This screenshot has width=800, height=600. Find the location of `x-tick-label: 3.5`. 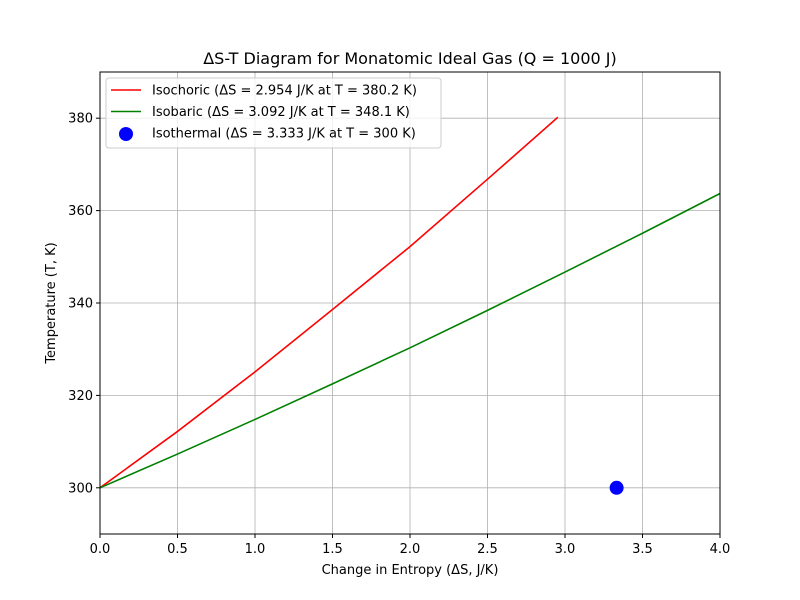

x-tick-label: 3.5 is located at coordinates (642, 549).